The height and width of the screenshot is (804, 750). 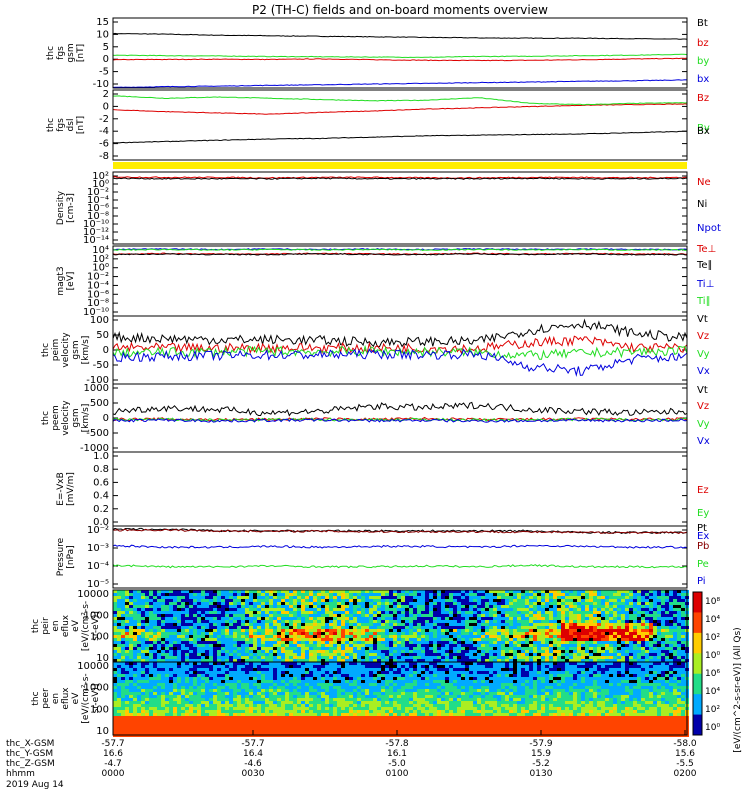 I want to click on y-axis-label: dsl, so click(x=71, y=125).